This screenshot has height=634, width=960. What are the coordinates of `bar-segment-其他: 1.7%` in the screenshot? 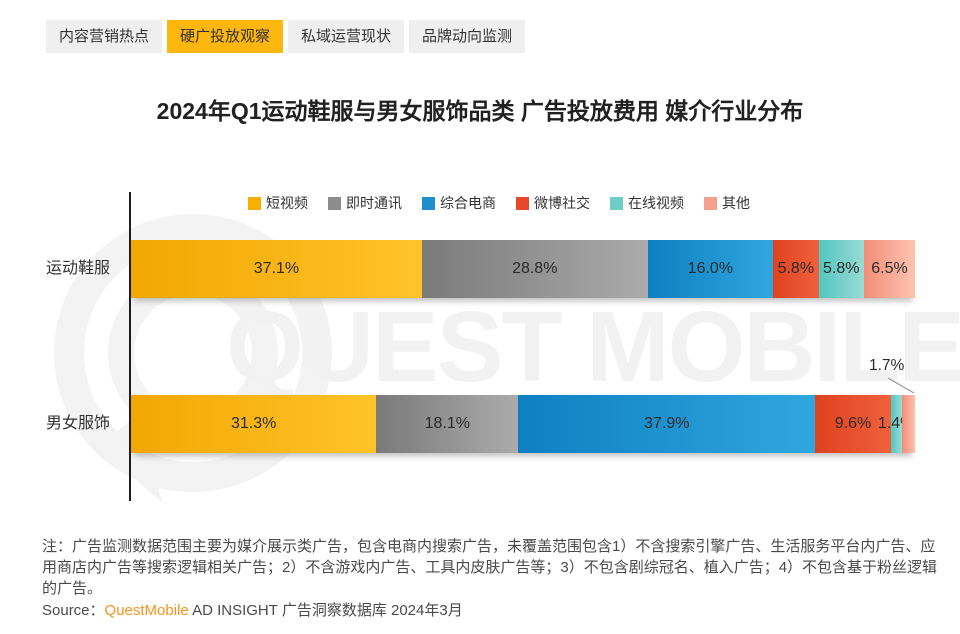 It's located at (908, 424).